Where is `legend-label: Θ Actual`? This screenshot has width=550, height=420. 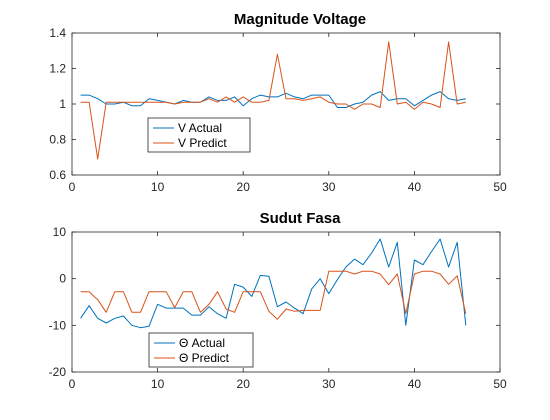 legend-label: Θ Actual is located at coordinates (202, 343).